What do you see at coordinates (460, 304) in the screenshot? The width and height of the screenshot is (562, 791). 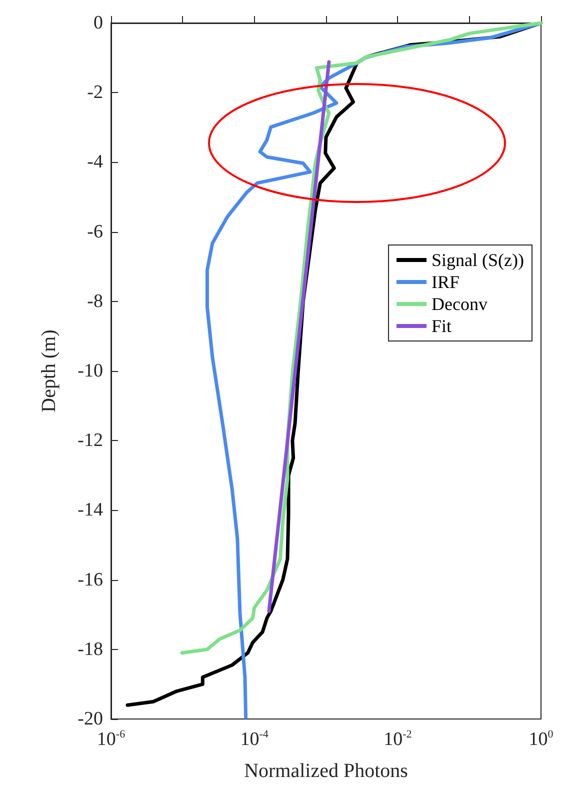 I see `legend-label: Deconv` at bounding box center [460, 304].